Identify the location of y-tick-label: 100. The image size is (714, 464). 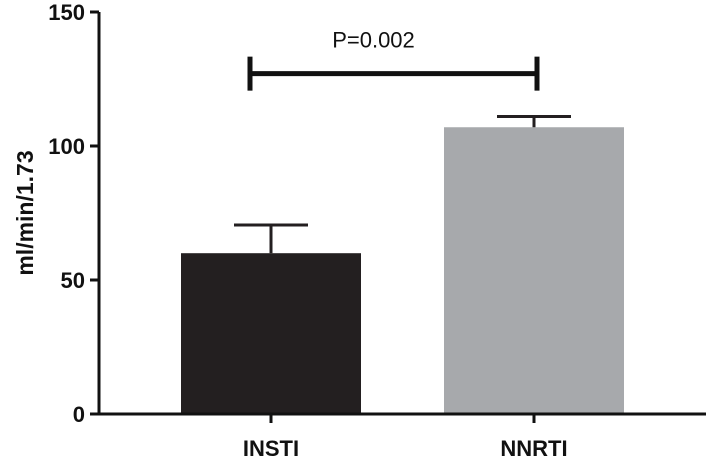
(66, 146).